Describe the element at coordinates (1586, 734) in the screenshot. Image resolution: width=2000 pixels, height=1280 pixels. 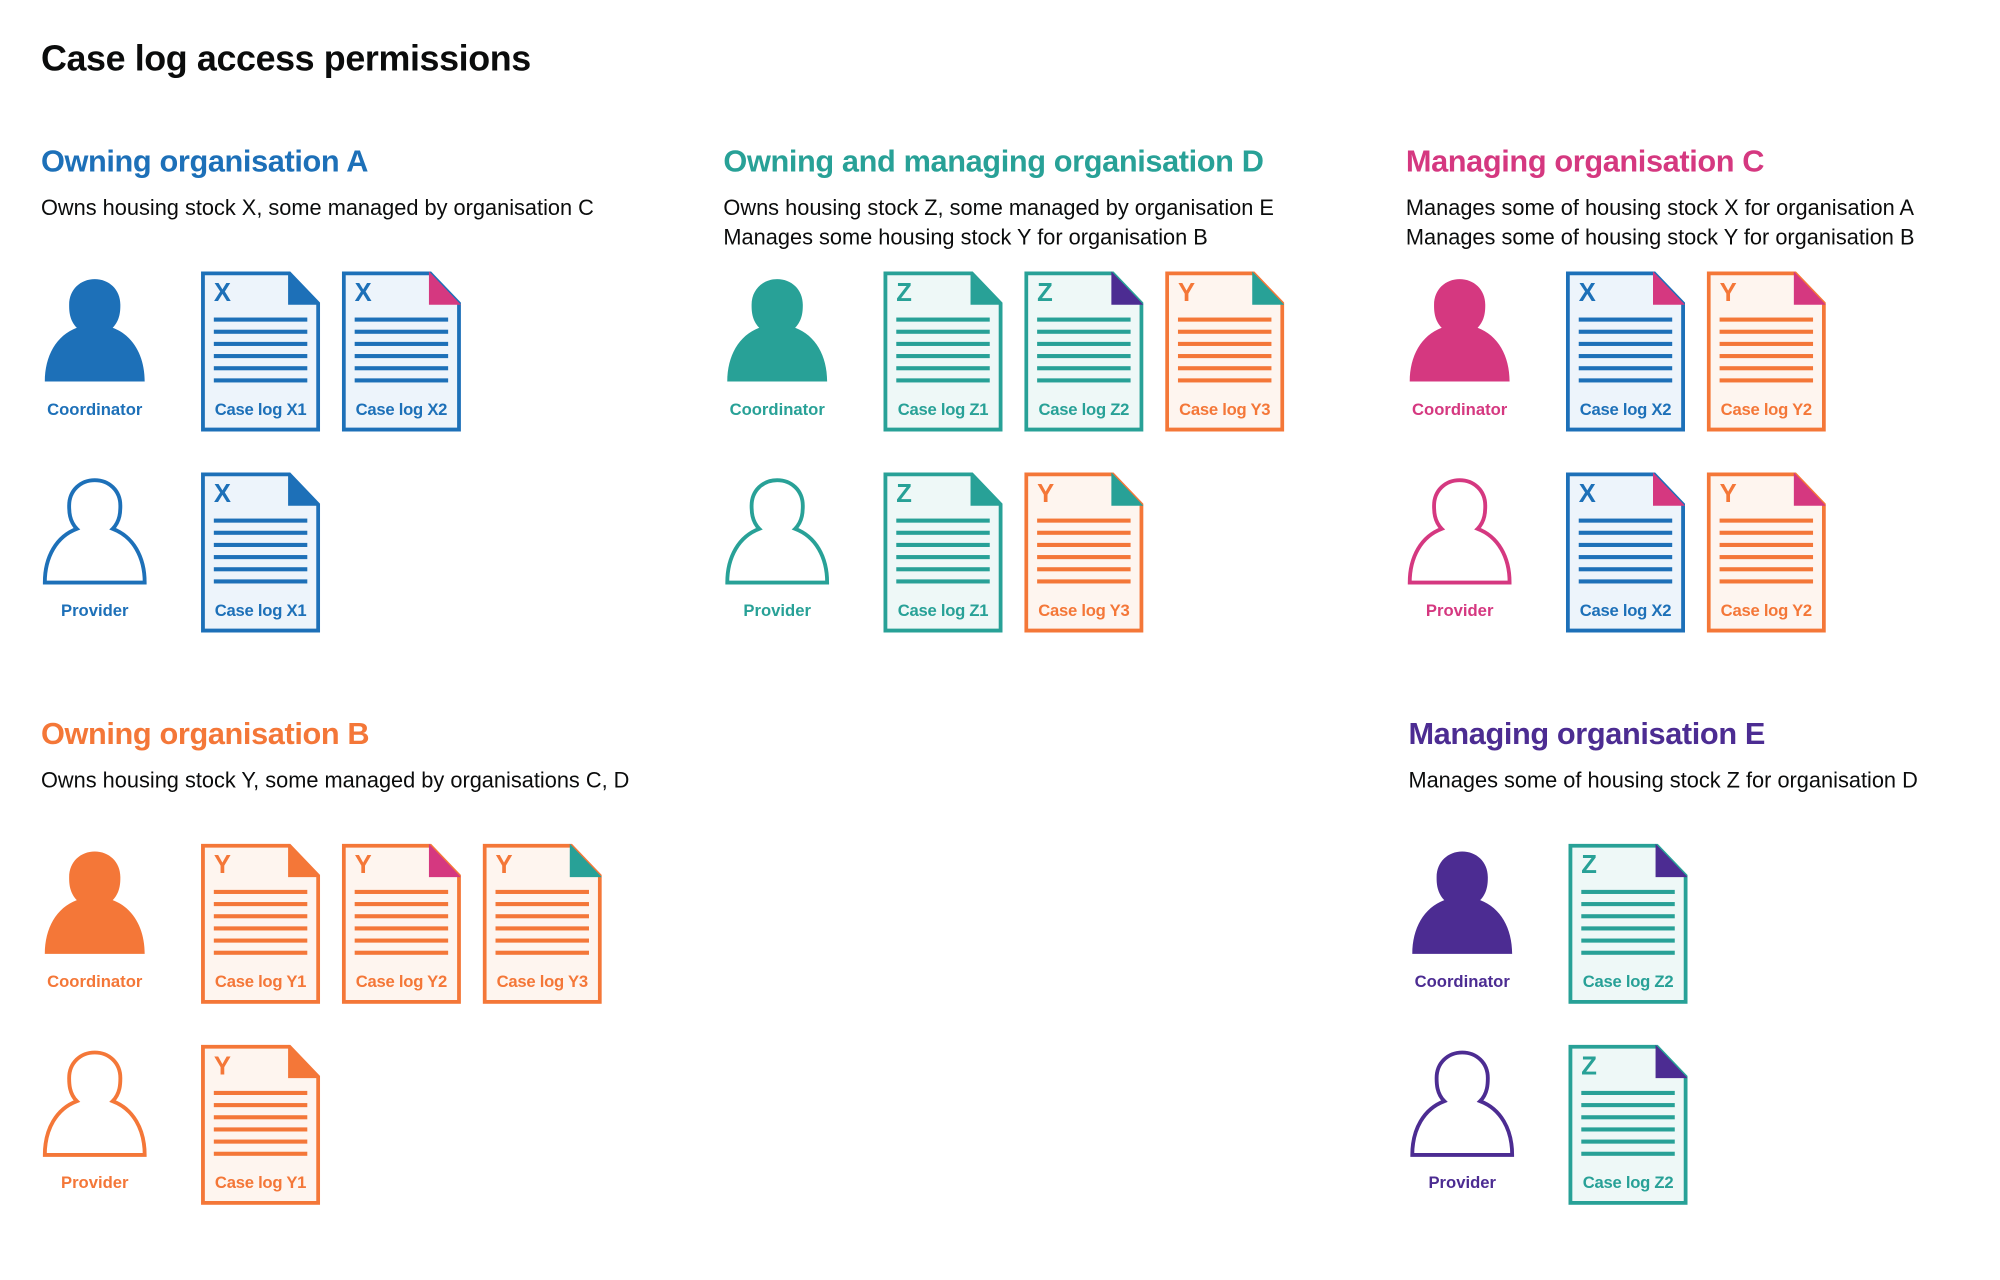
I see `section-heading: Managing organisation E` at that location.